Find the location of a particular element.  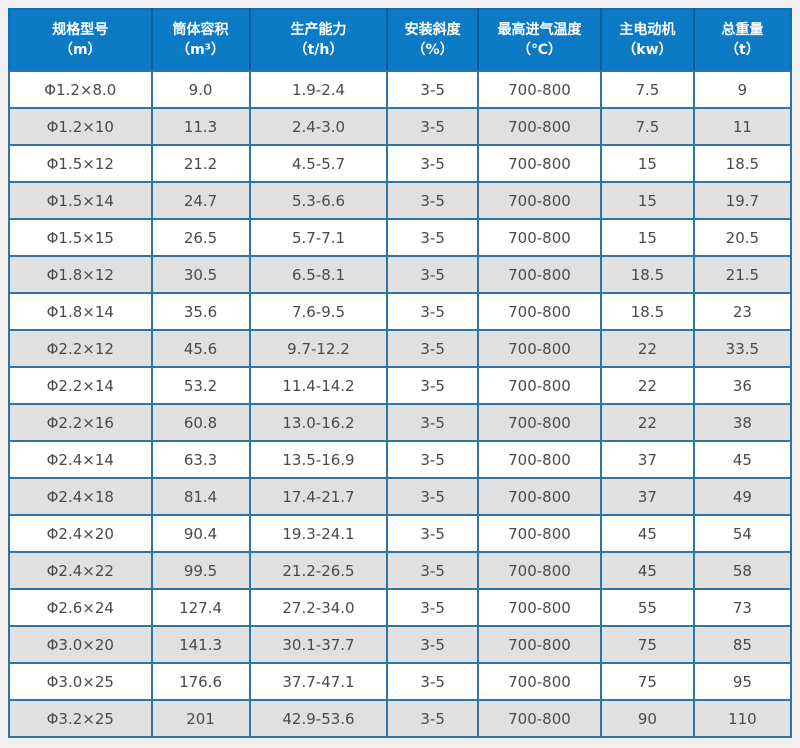

table-cell: 18.5 is located at coordinates (647, 311).